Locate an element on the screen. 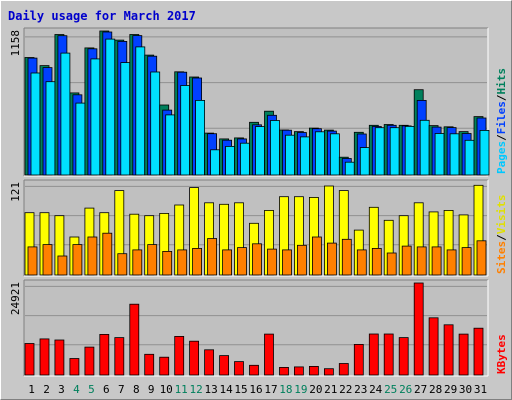 Image resolution: width=512 pixels, height=400 pixels. x-tick-label-day-24: 24 is located at coordinates (376, 389).